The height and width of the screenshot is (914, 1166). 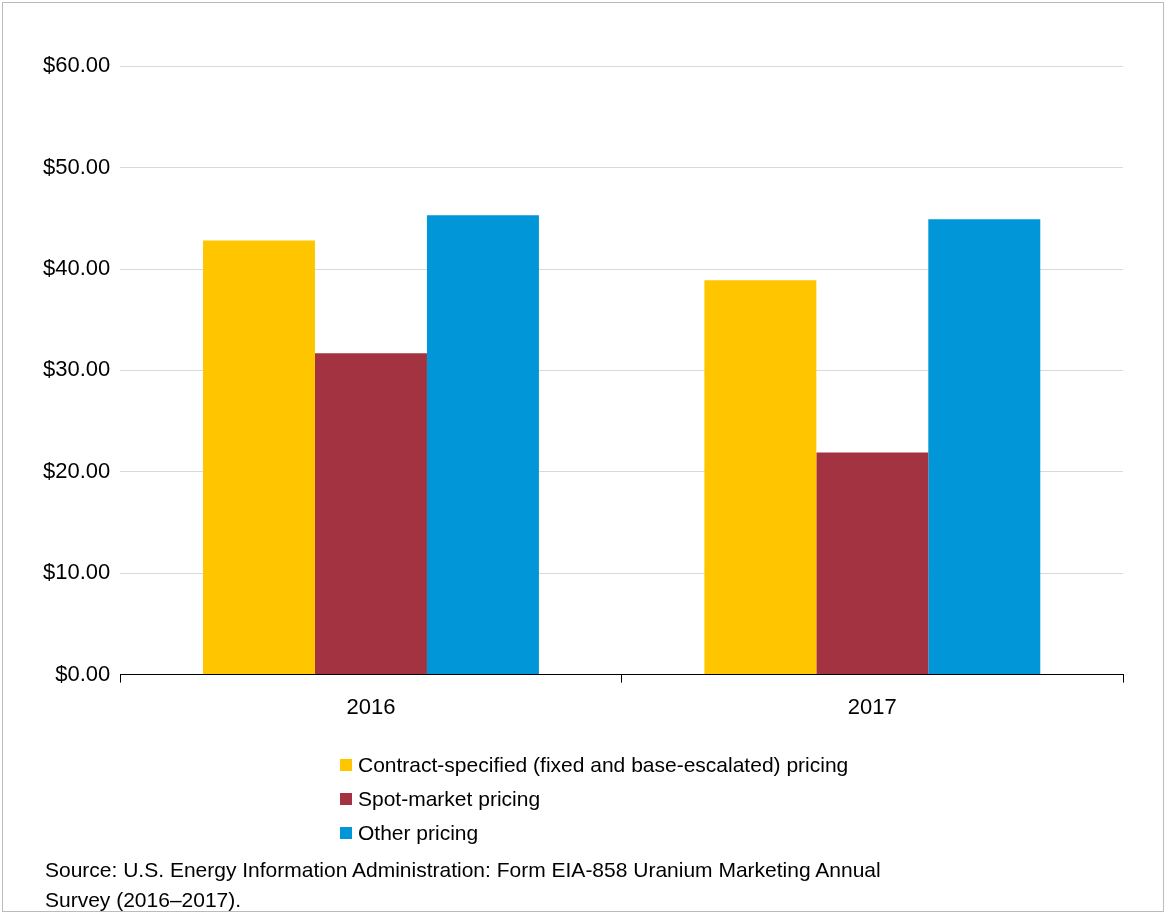 What do you see at coordinates (449, 799) in the screenshot?
I see `legend-label: Spot-market pricing` at bounding box center [449, 799].